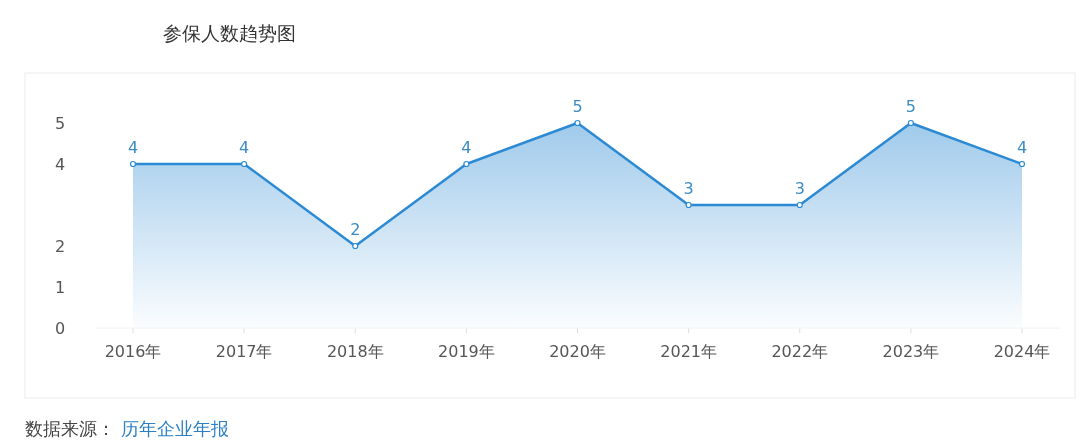  I want to click on text: 历年企业年报, so click(175, 428).